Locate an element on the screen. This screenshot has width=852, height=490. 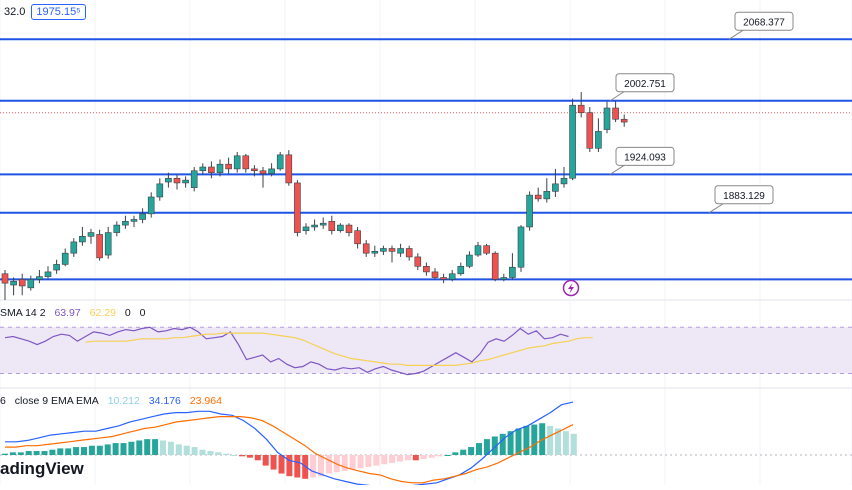
macd-hist-value: 10.212 is located at coordinates (123, 401).